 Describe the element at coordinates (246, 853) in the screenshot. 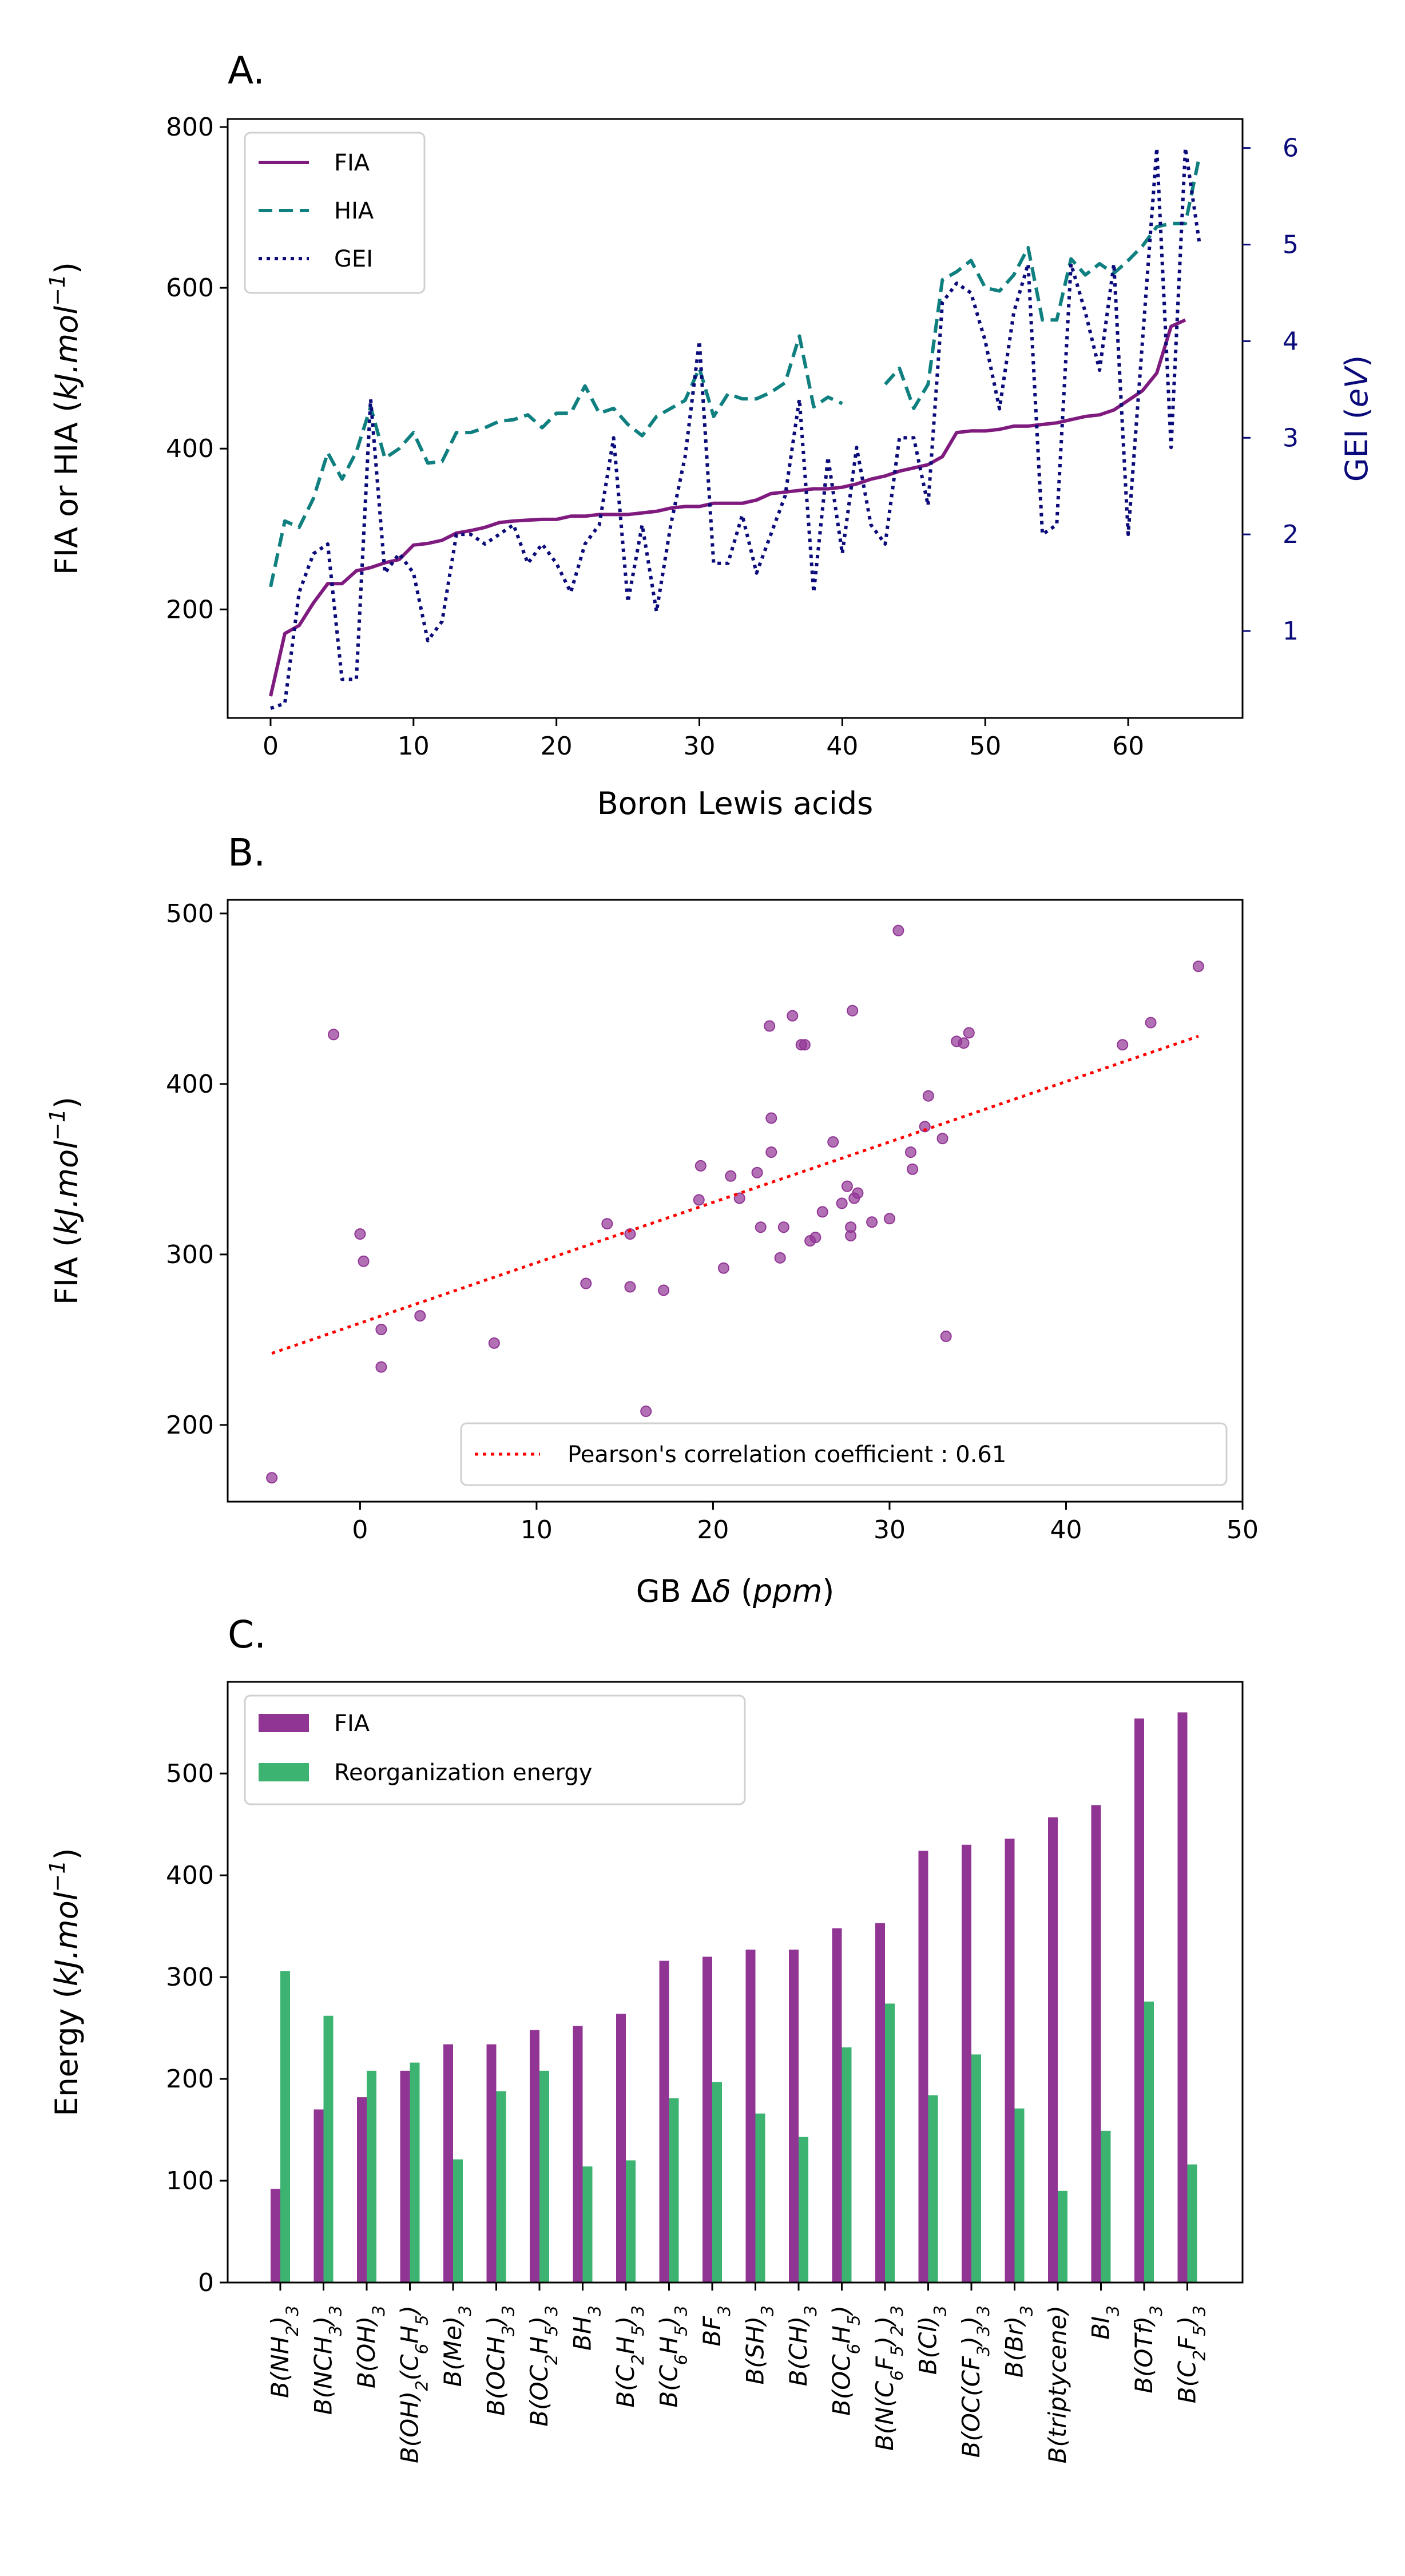

I see `panel-b-label: B.` at that location.